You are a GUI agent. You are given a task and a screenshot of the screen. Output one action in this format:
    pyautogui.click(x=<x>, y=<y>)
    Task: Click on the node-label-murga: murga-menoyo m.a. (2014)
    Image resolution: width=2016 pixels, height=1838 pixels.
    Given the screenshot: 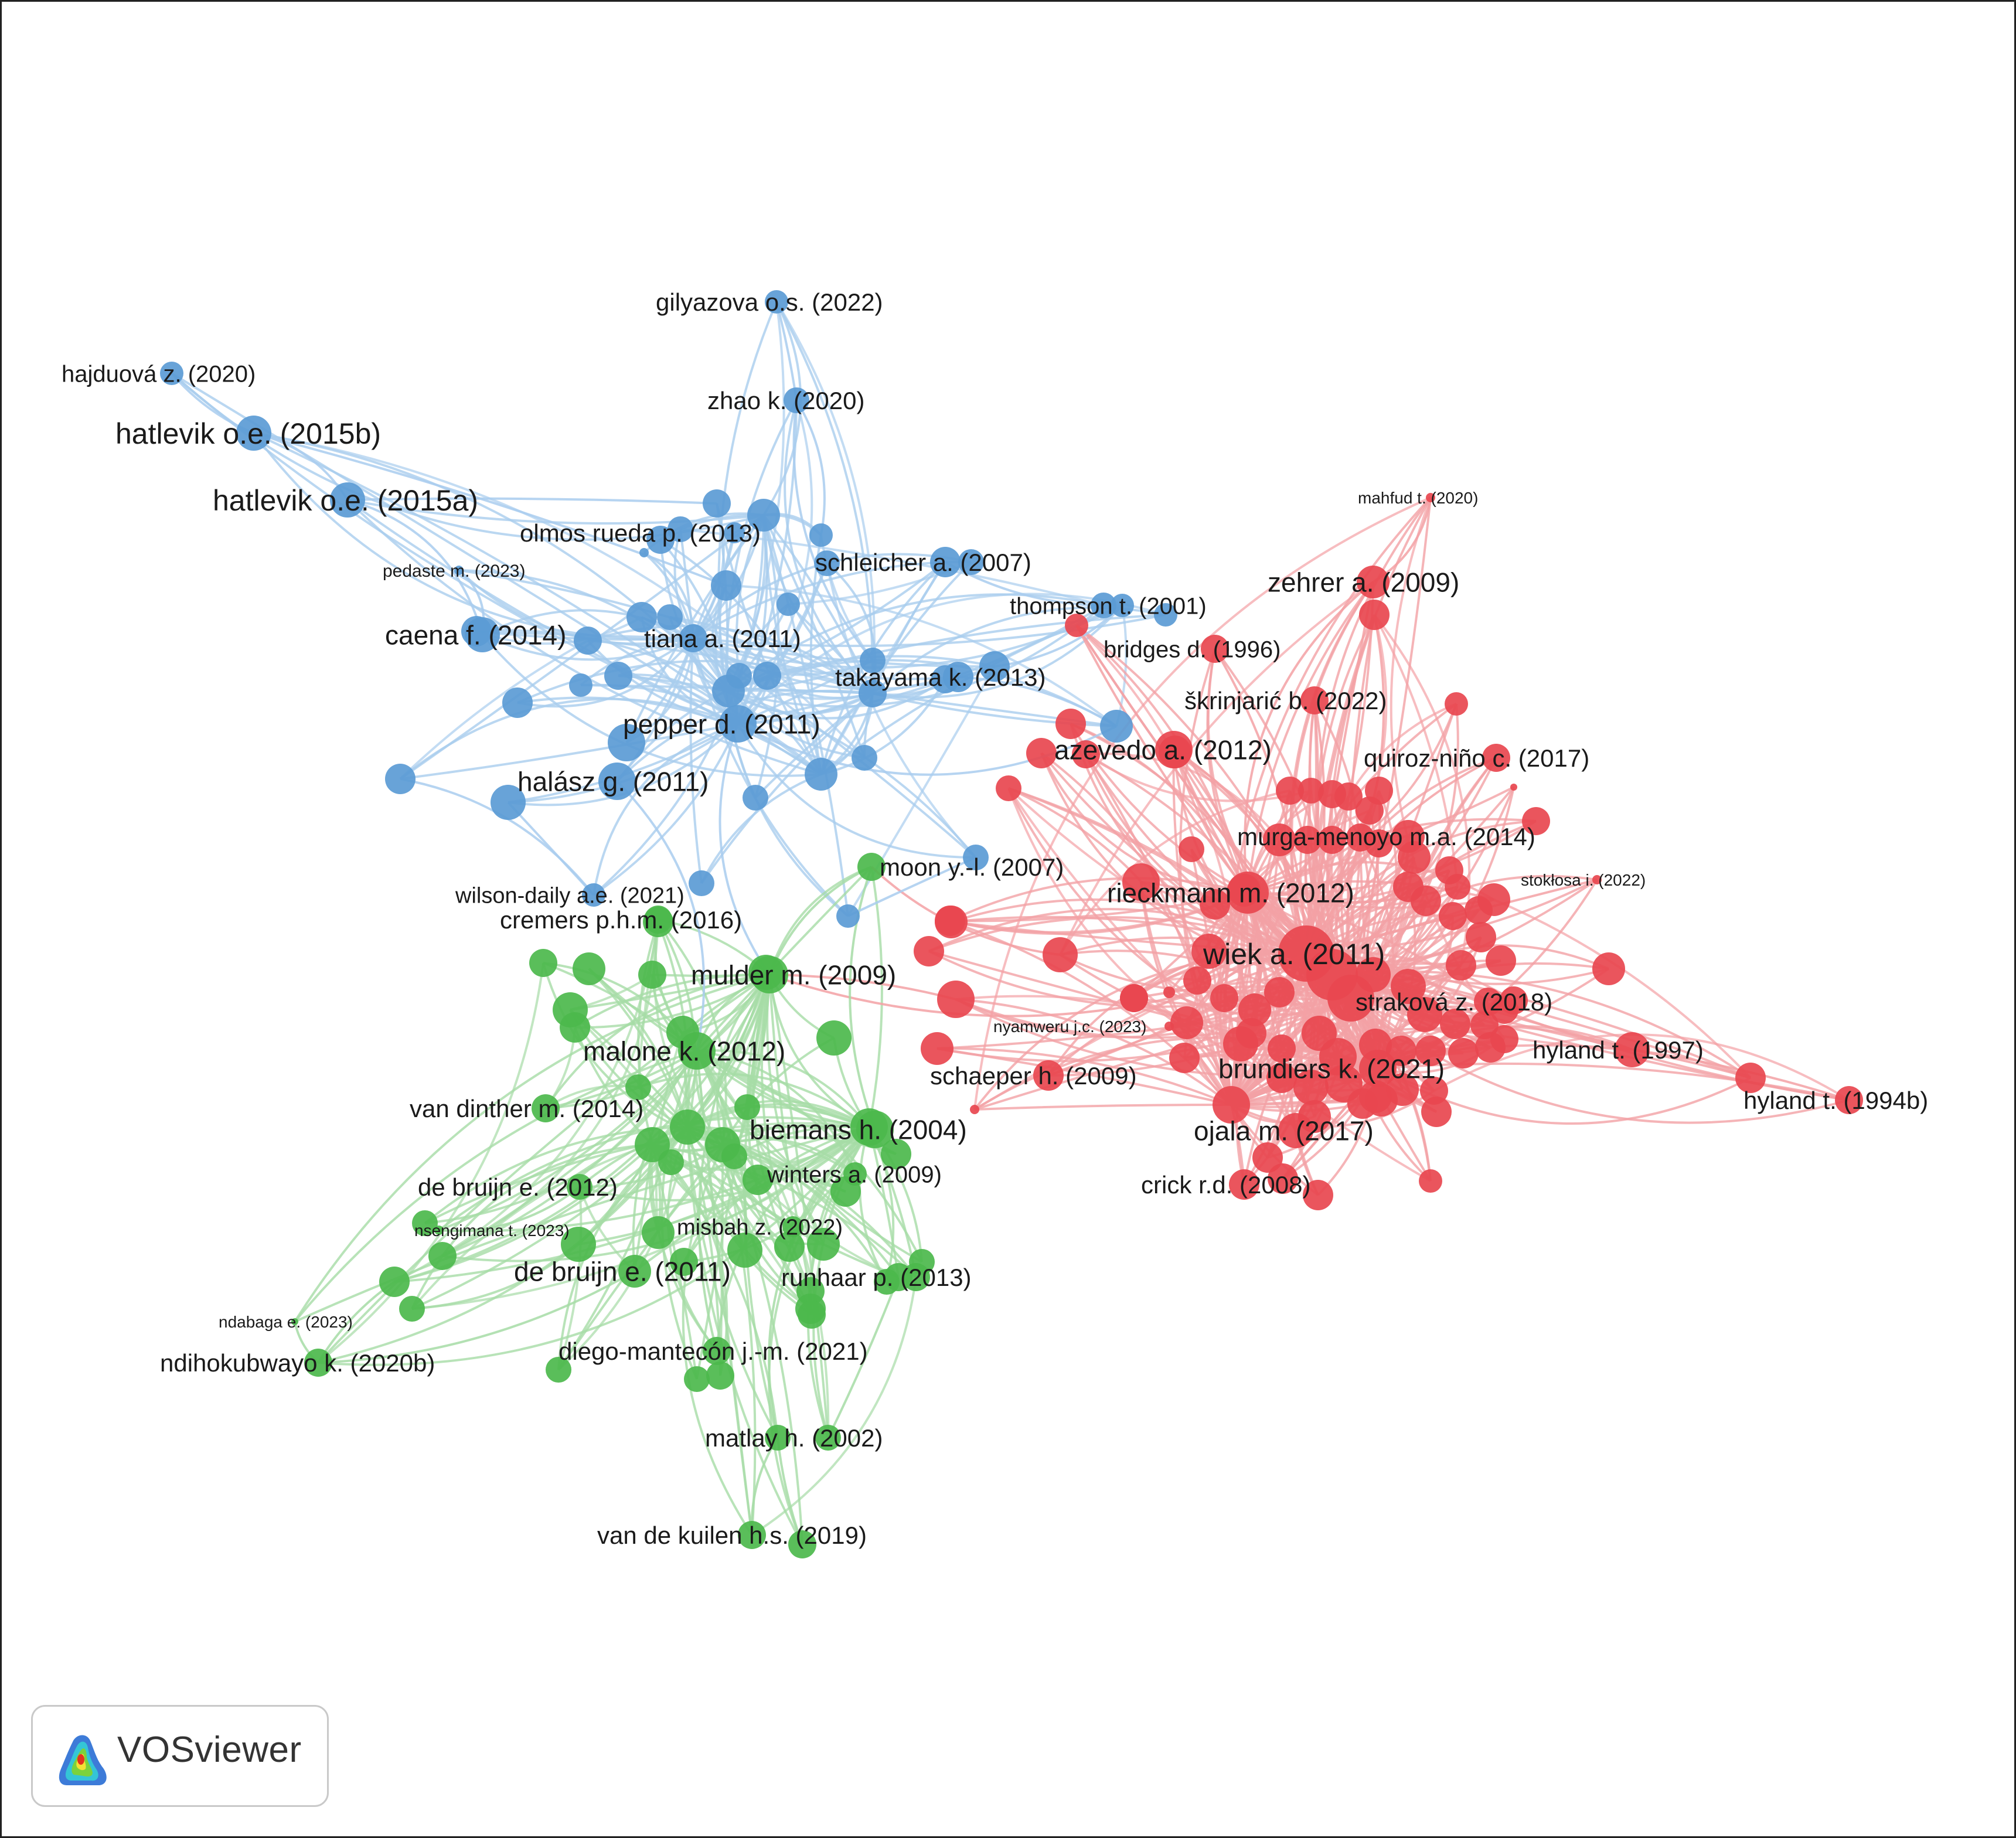 What is the action you would take?
    pyautogui.click(x=1386, y=836)
    